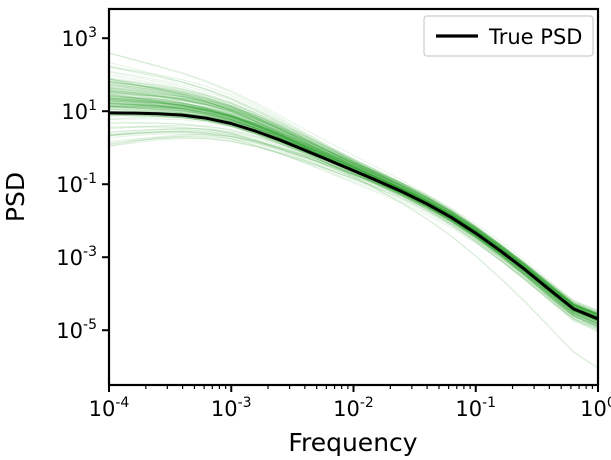 The image size is (611, 460). What do you see at coordinates (231, 408) in the screenshot?
I see `tick-label: 10⁻³` at bounding box center [231, 408].